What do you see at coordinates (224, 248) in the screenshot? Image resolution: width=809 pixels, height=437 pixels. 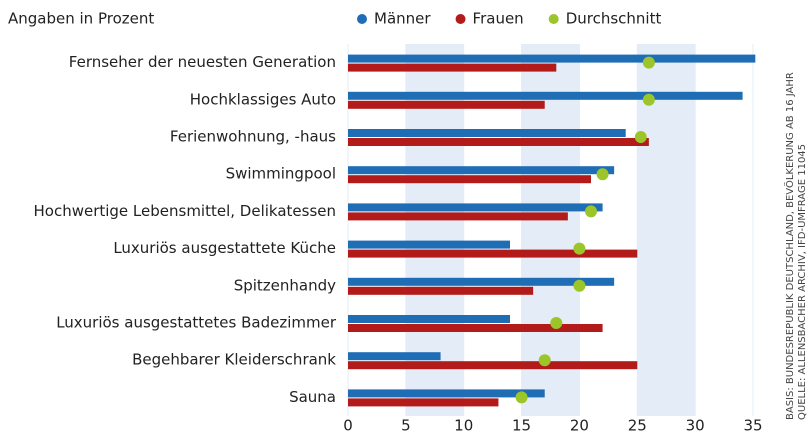 I see `y-tick-label: Luxuriös ausgestattete Küche` at bounding box center [224, 248].